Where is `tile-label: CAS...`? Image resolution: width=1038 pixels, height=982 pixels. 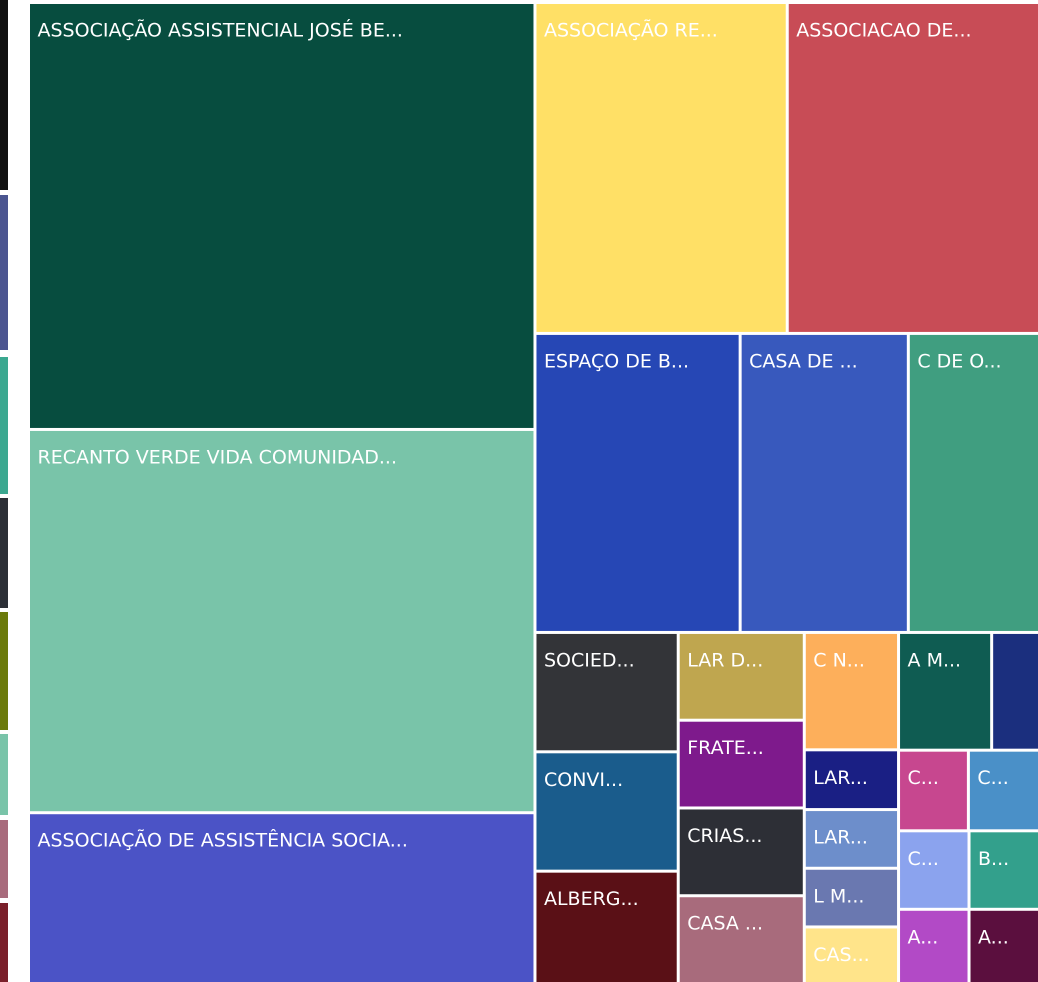 tile-label: CAS... is located at coordinates (841, 955).